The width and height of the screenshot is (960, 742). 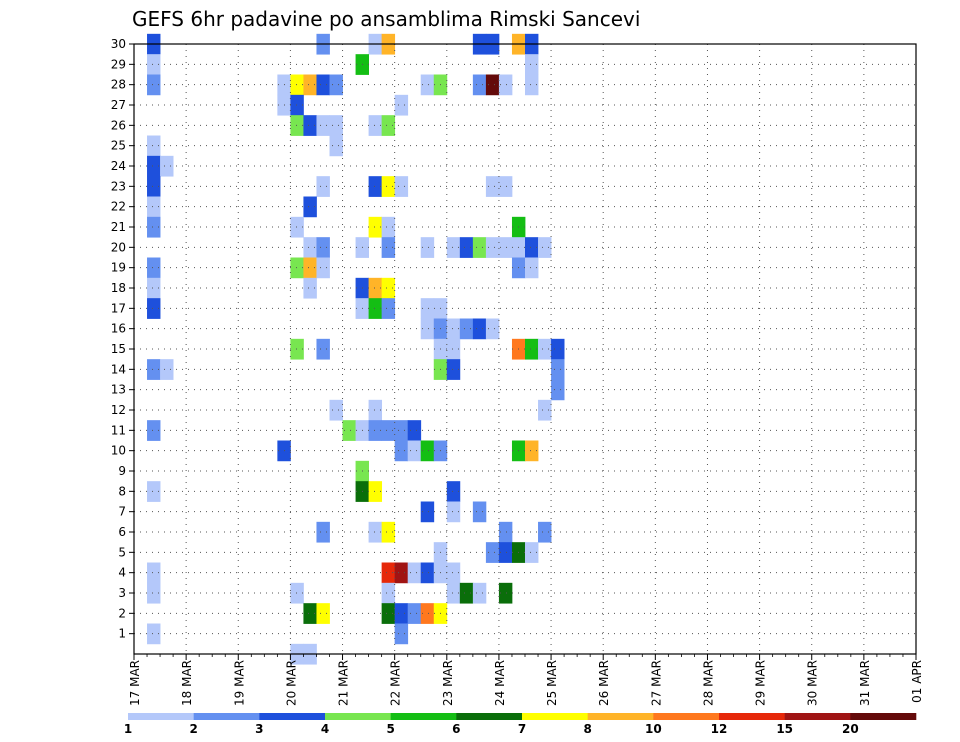 What do you see at coordinates (396, 683) in the screenshot?
I see `x-tick-label: 22 MAR` at bounding box center [396, 683].